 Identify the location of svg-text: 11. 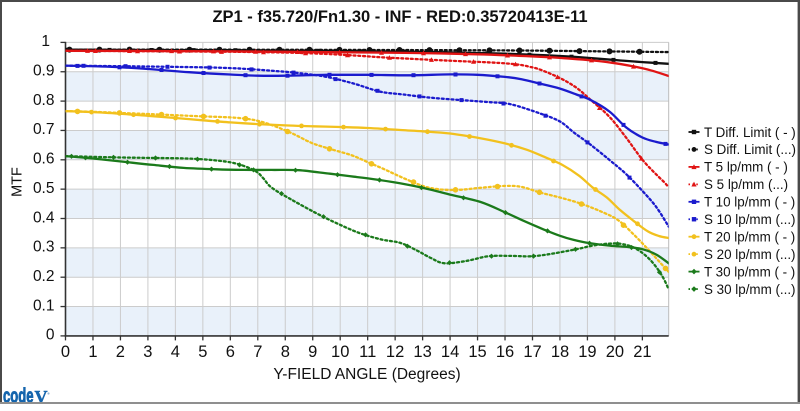
(367, 352).